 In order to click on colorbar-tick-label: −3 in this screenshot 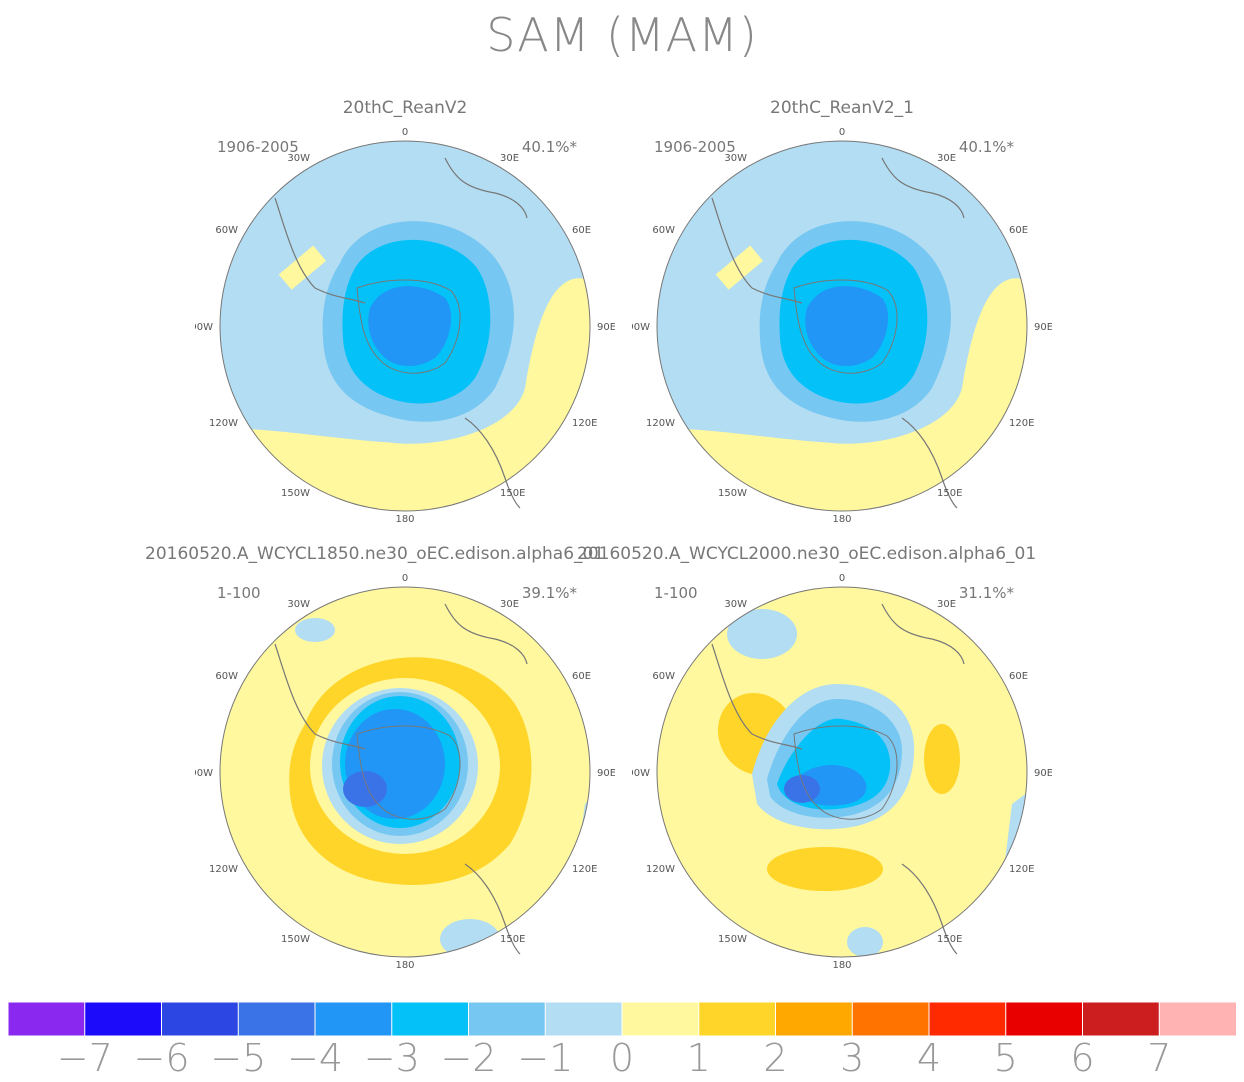, I will do `click(391, 1058)`.